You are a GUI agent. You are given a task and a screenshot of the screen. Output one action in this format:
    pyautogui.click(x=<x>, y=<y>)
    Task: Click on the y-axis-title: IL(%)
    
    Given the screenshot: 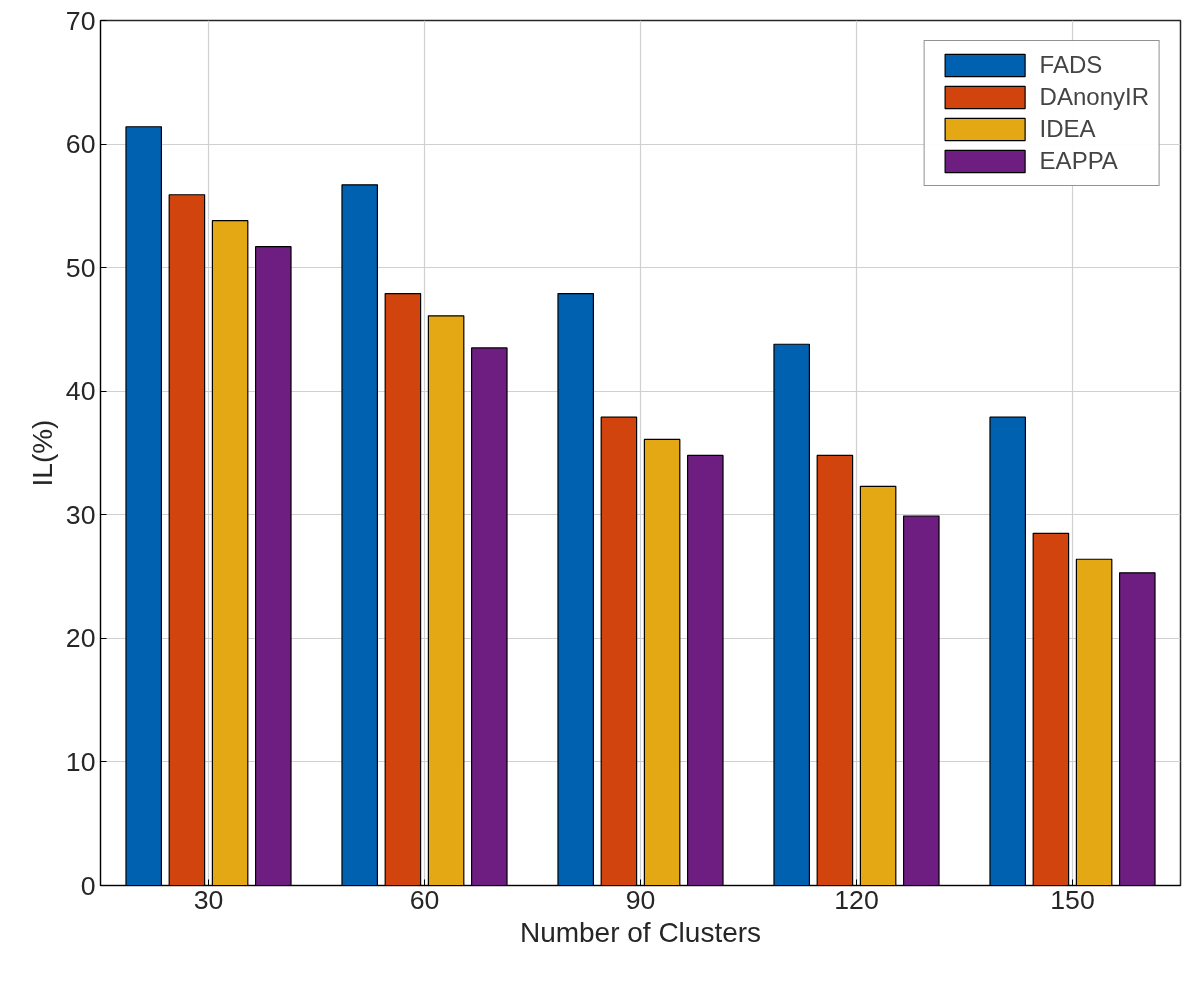 What is the action you would take?
    pyautogui.click(x=42, y=453)
    